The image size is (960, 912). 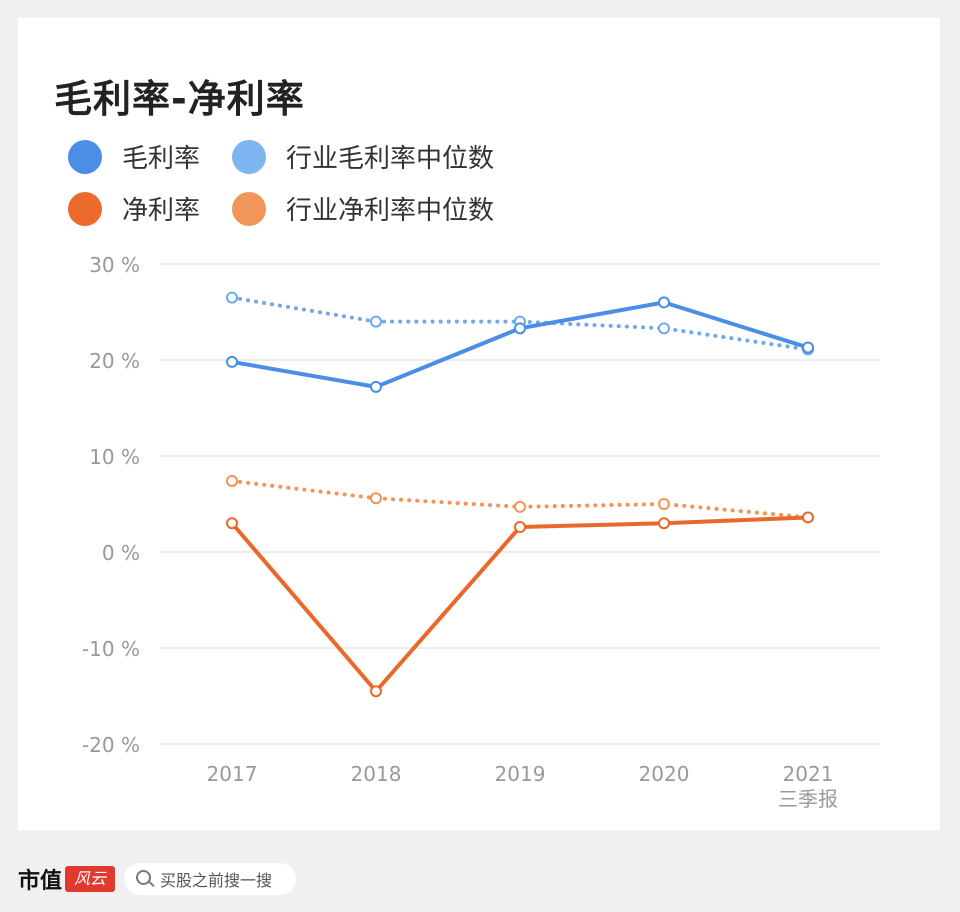 I want to click on search-placeholder: 买股之前搜一搜, so click(x=216, y=880).